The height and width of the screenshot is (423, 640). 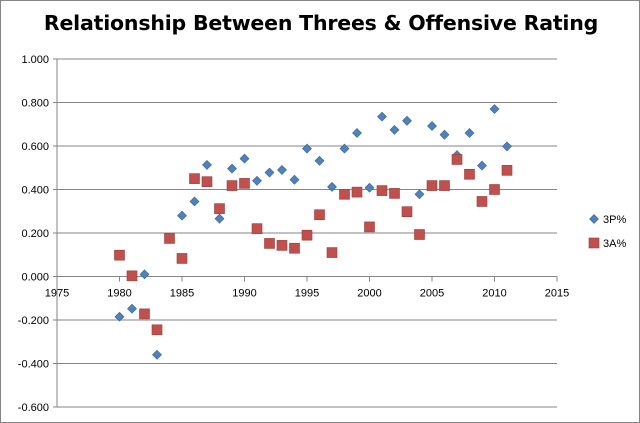 What do you see at coordinates (557, 294) in the screenshot?
I see `x-tick-label: 2015` at bounding box center [557, 294].